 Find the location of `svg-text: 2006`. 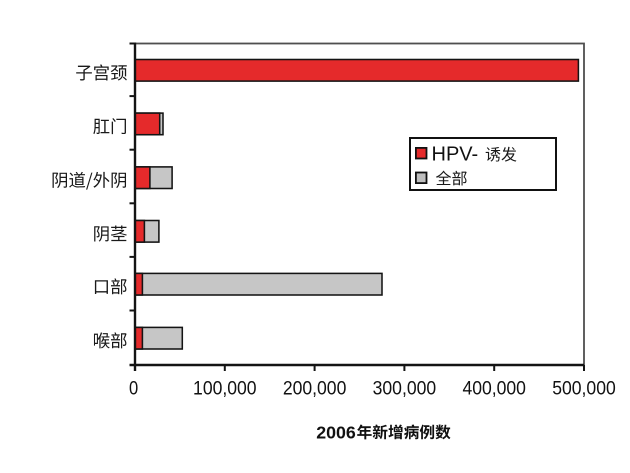

svg-text: 2006 is located at coordinates (336, 432).